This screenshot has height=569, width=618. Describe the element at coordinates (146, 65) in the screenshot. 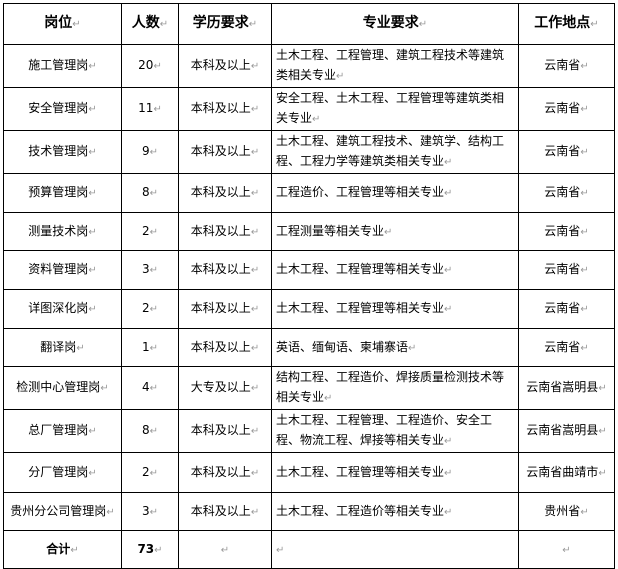

I see `count-text: 20` at that location.